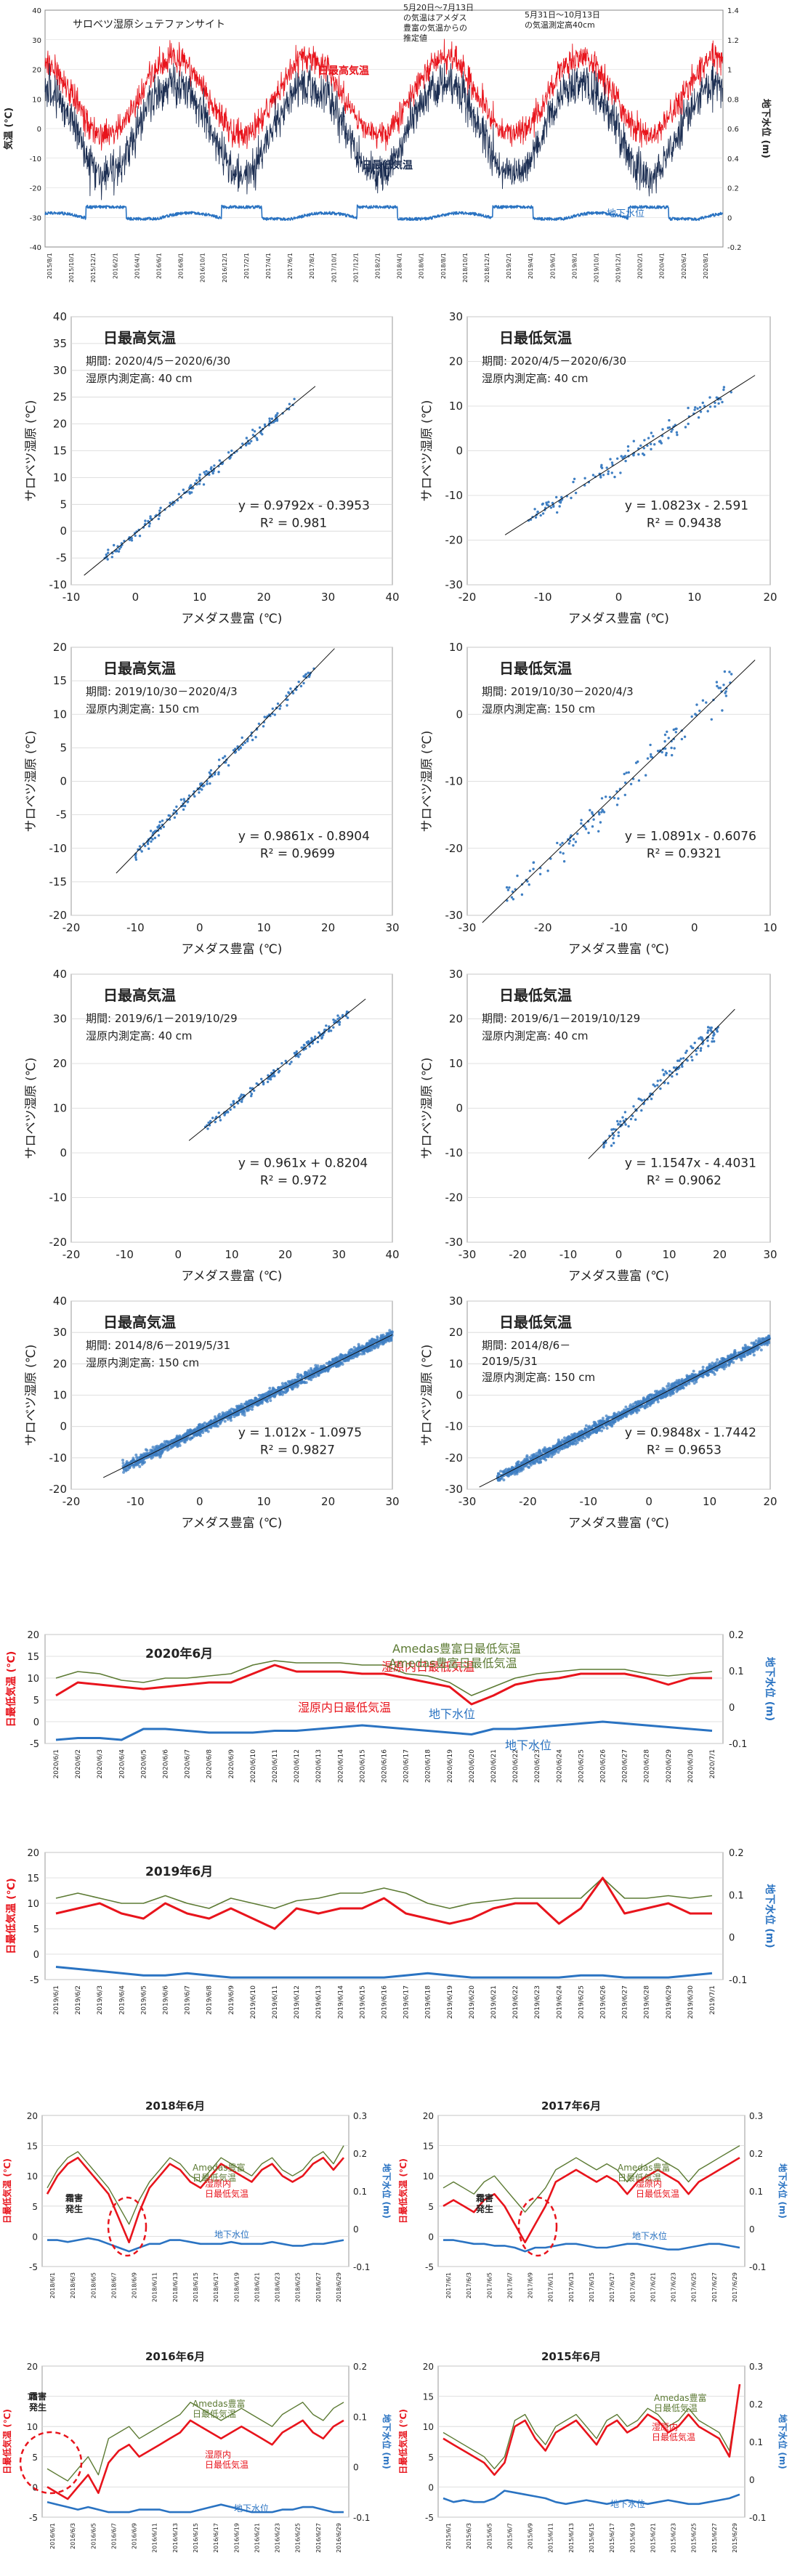 This screenshot has height=2576, width=792. I want to click on trend-line, so click(200, 481).